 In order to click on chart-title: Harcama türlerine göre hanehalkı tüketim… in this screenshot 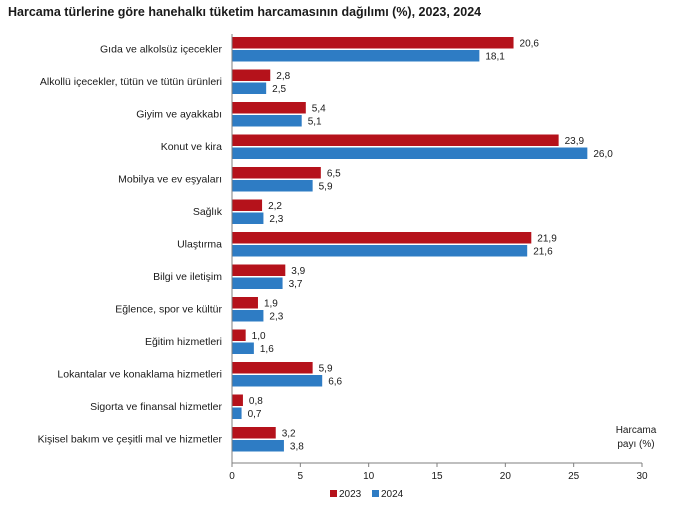, I will do `click(245, 12)`.